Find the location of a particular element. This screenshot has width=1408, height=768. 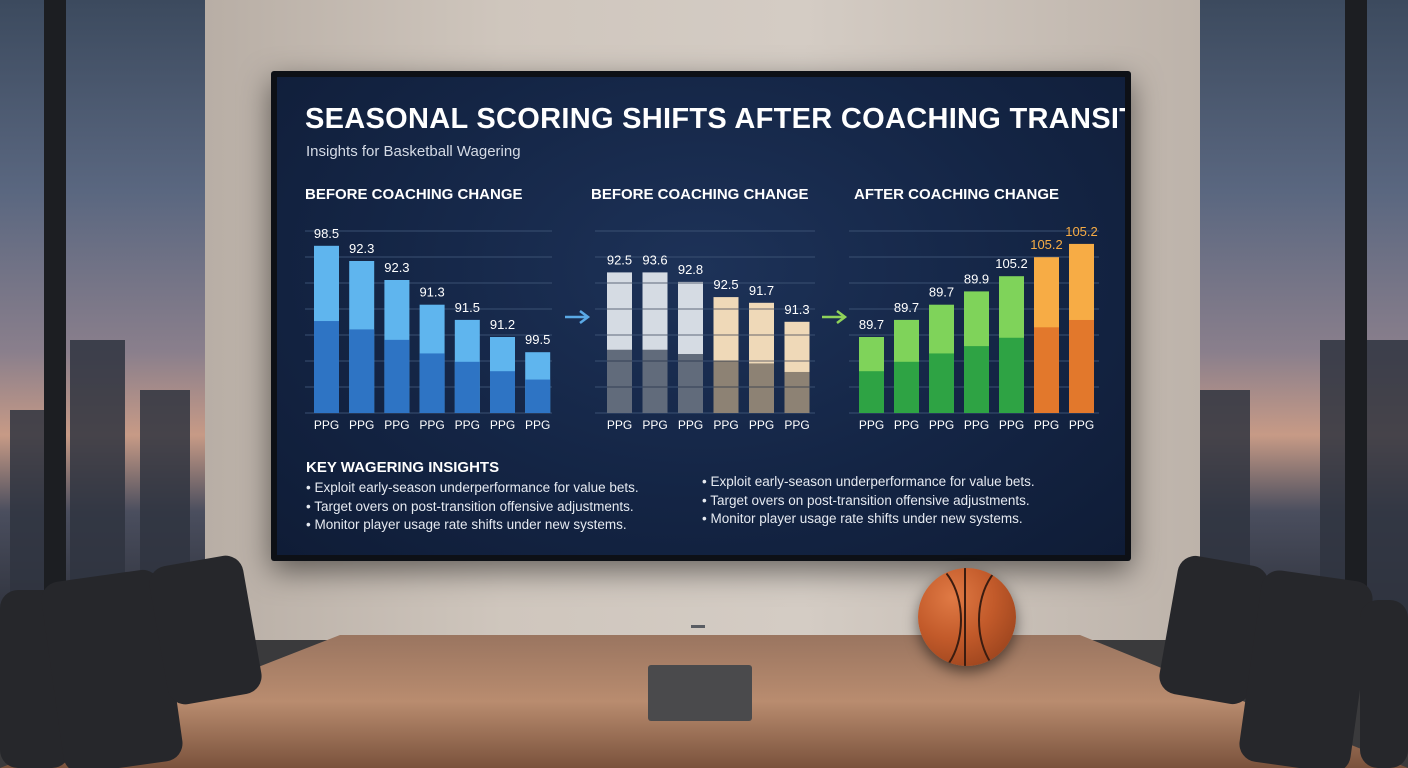

insights-title: KEY WAGERING INSIGHTS is located at coordinates (403, 467).